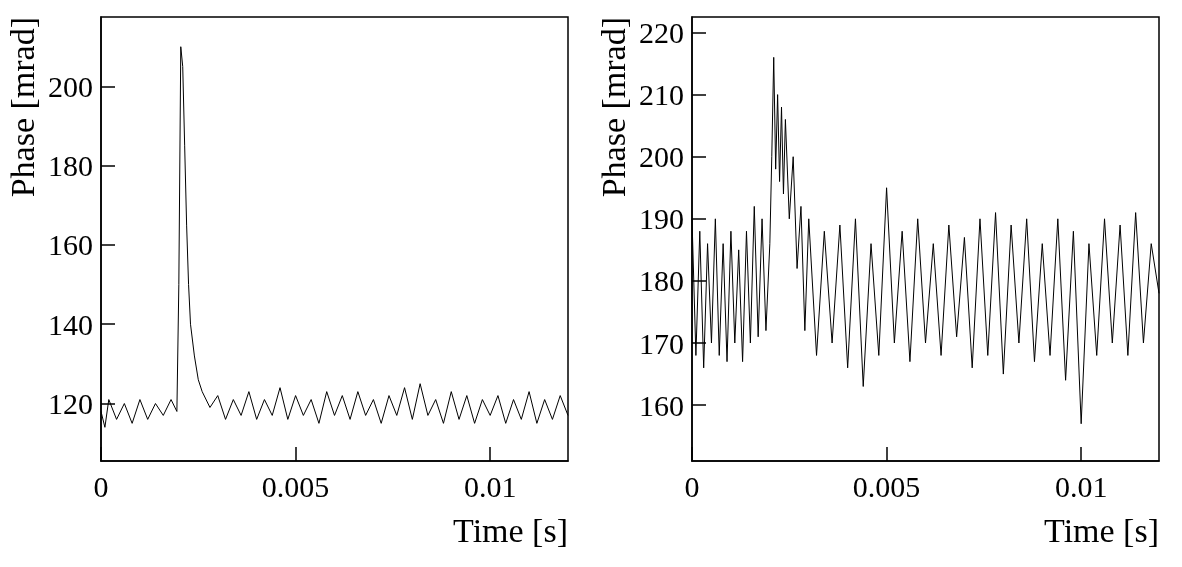  What do you see at coordinates (661, 343) in the screenshot?
I see `y-tick-label: 170` at bounding box center [661, 343].